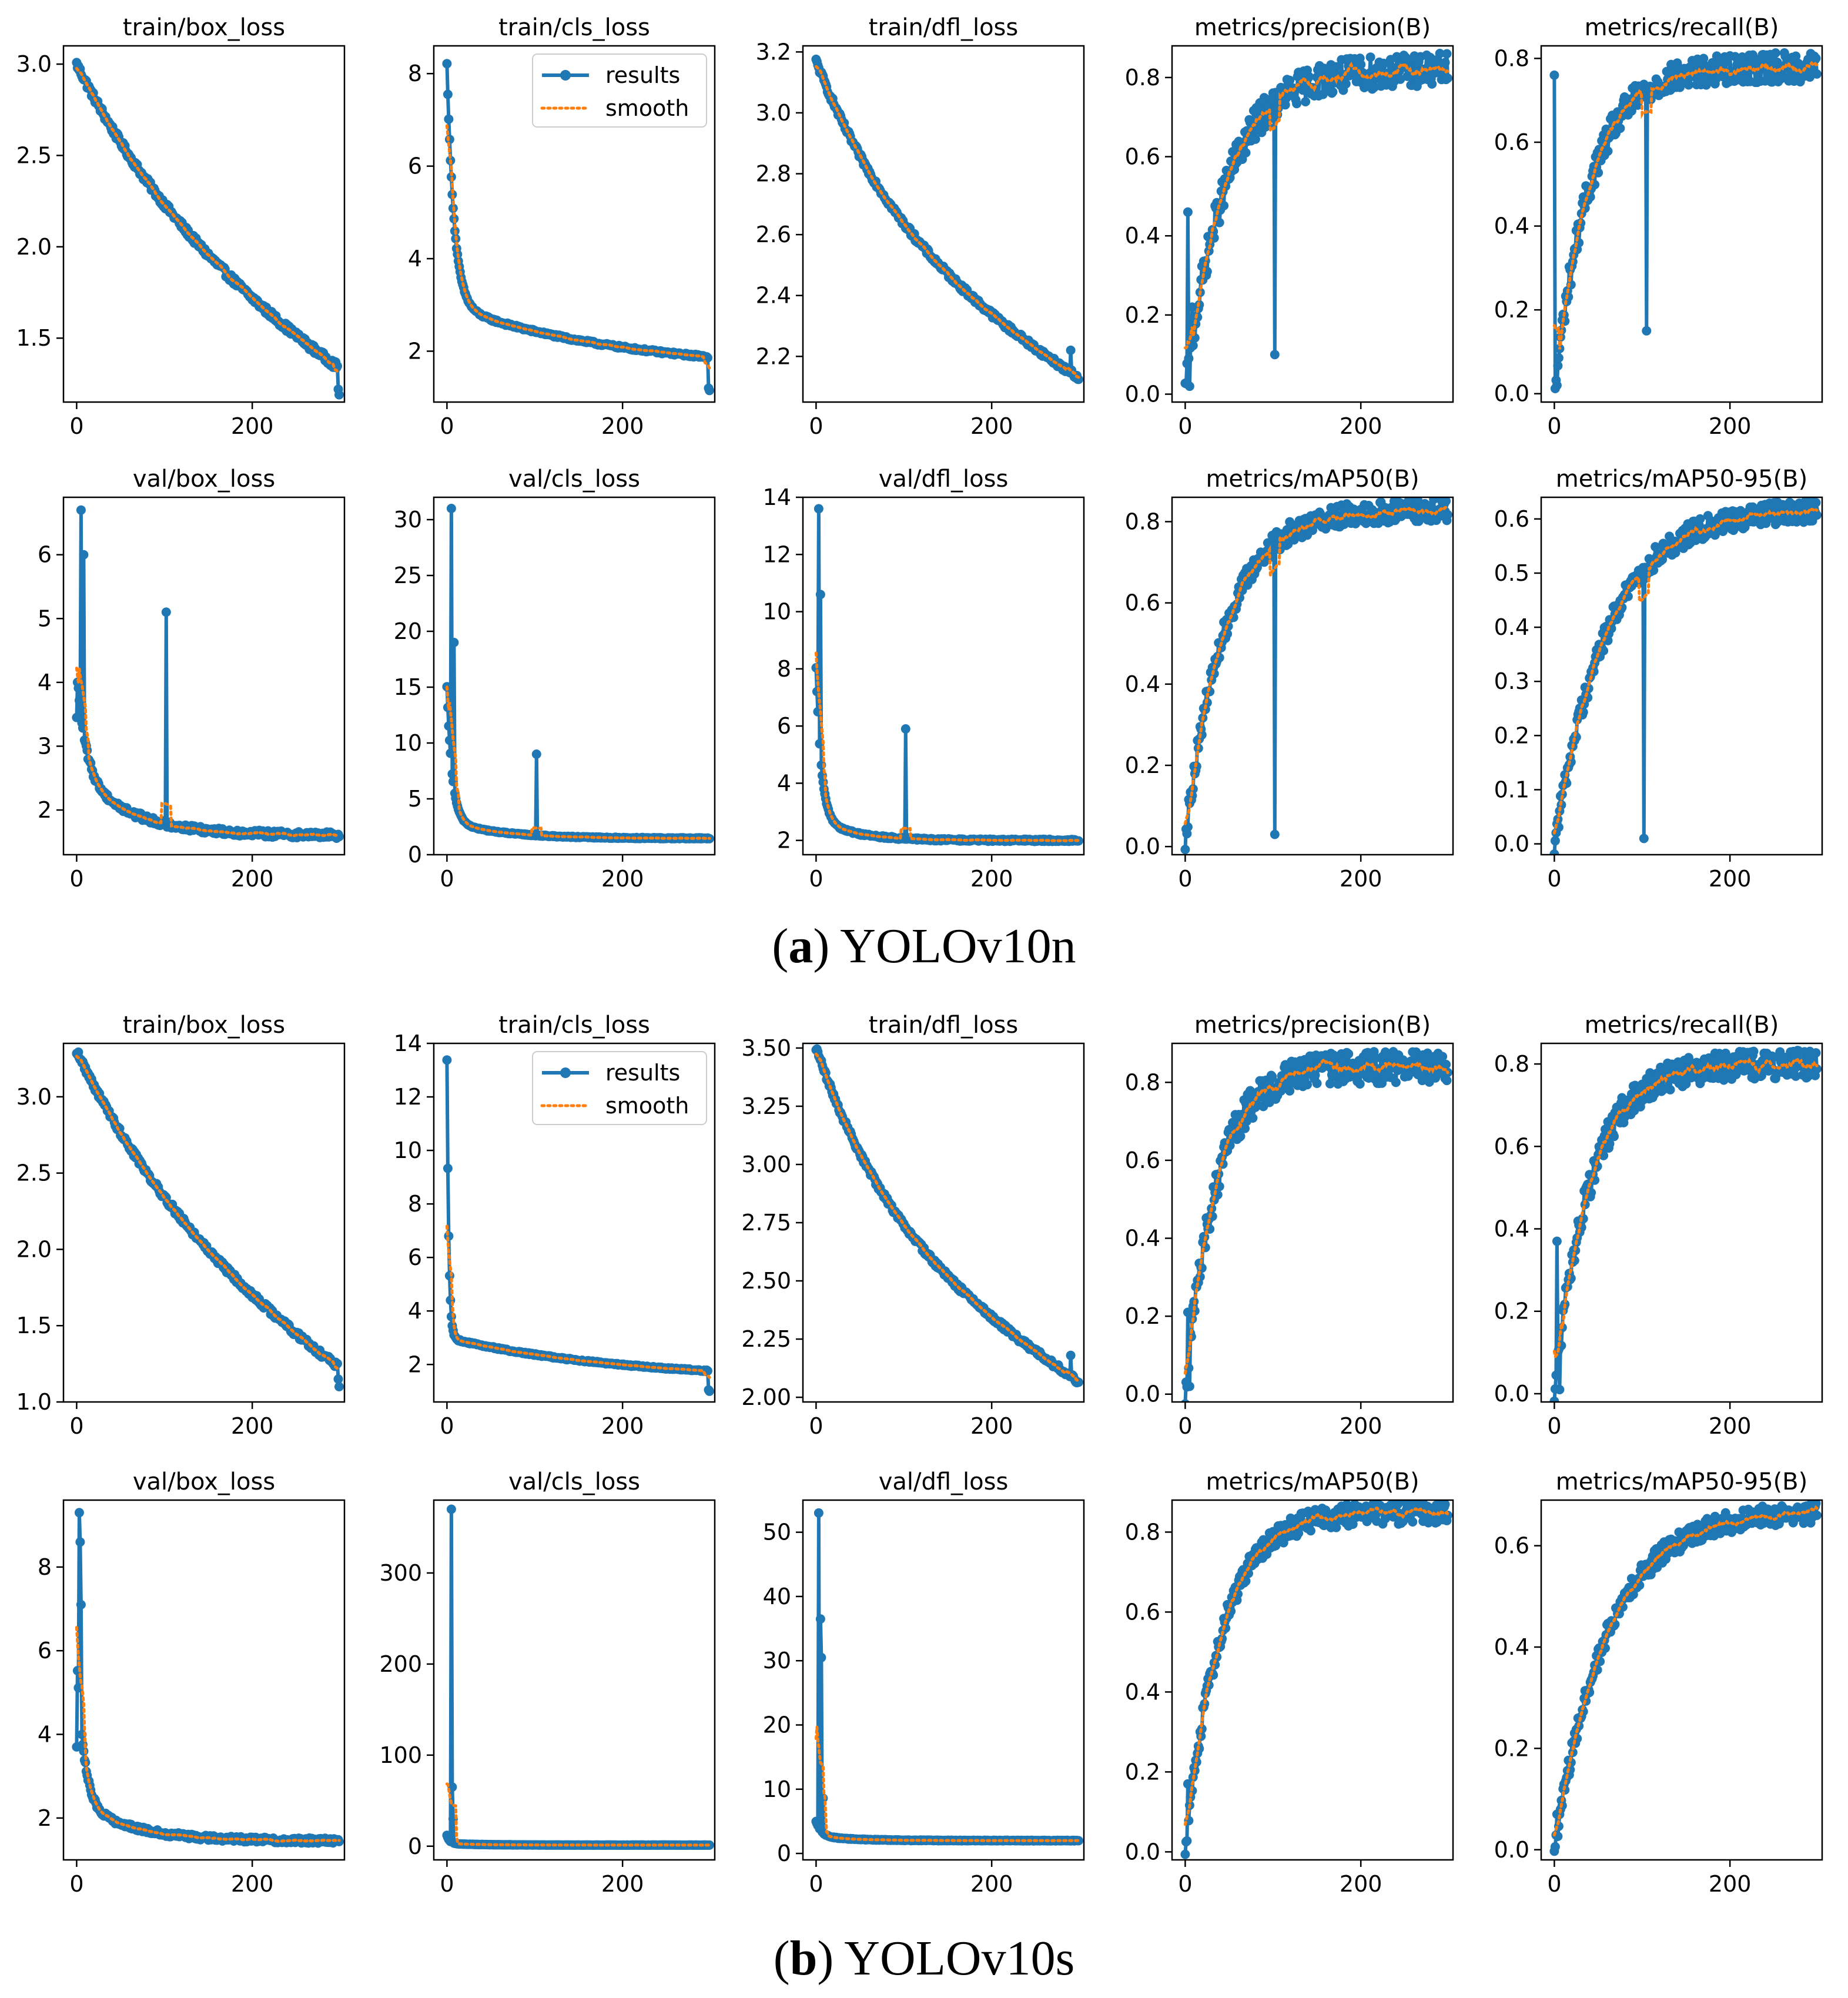 The height and width of the screenshot is (1998, 1848). Describe the element at coordinates (766, 1397) in the screenshot. I see `y-tick-label: 2.00` at that location.